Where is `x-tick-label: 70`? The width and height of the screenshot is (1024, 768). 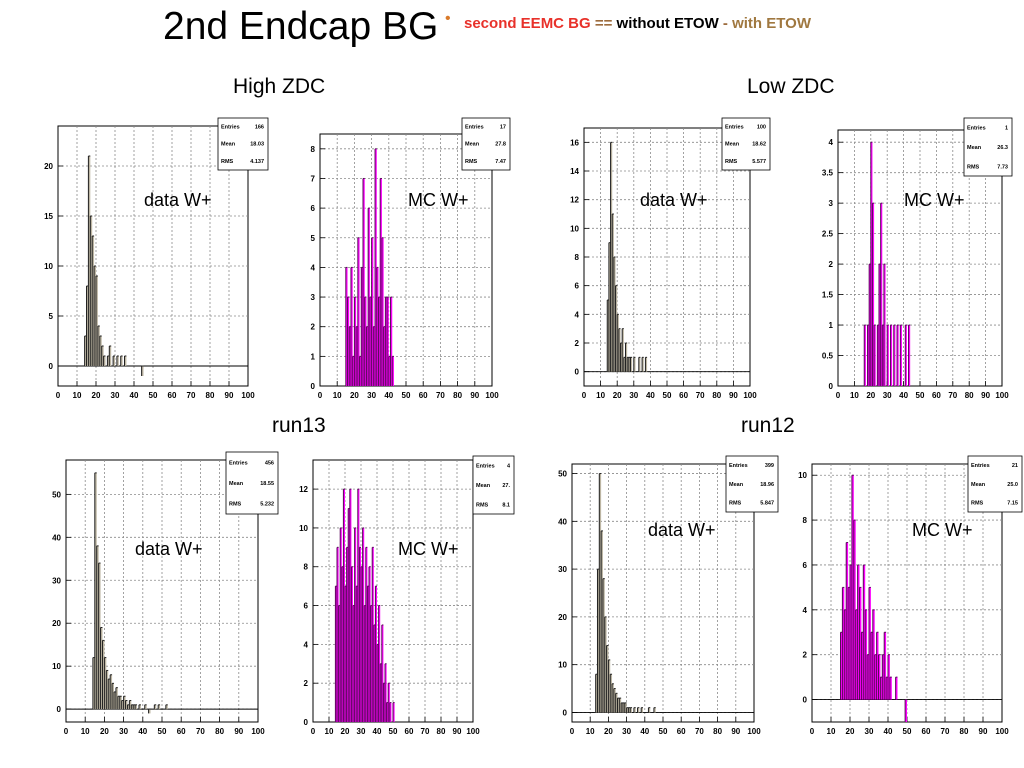 x-tick-label: 70 is located at coordinates (700, 395).